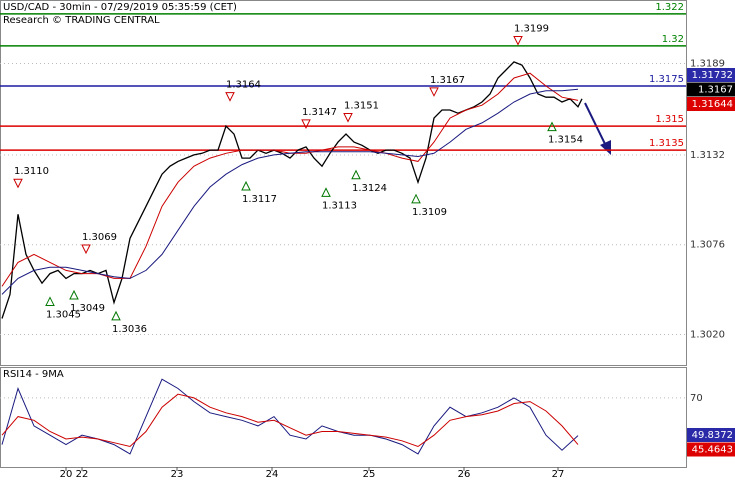 Image resolution: width=735 pixels, height=484 pixels. Describe the element at coordinates (87, 308) in the screenshot. I see `pivot-label: 1.3049` at that location.